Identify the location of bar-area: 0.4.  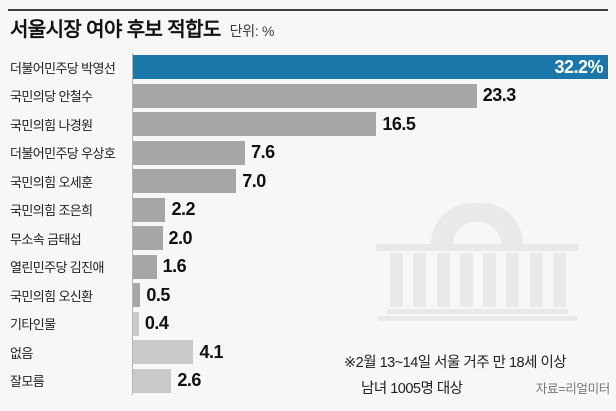
(370, 323).